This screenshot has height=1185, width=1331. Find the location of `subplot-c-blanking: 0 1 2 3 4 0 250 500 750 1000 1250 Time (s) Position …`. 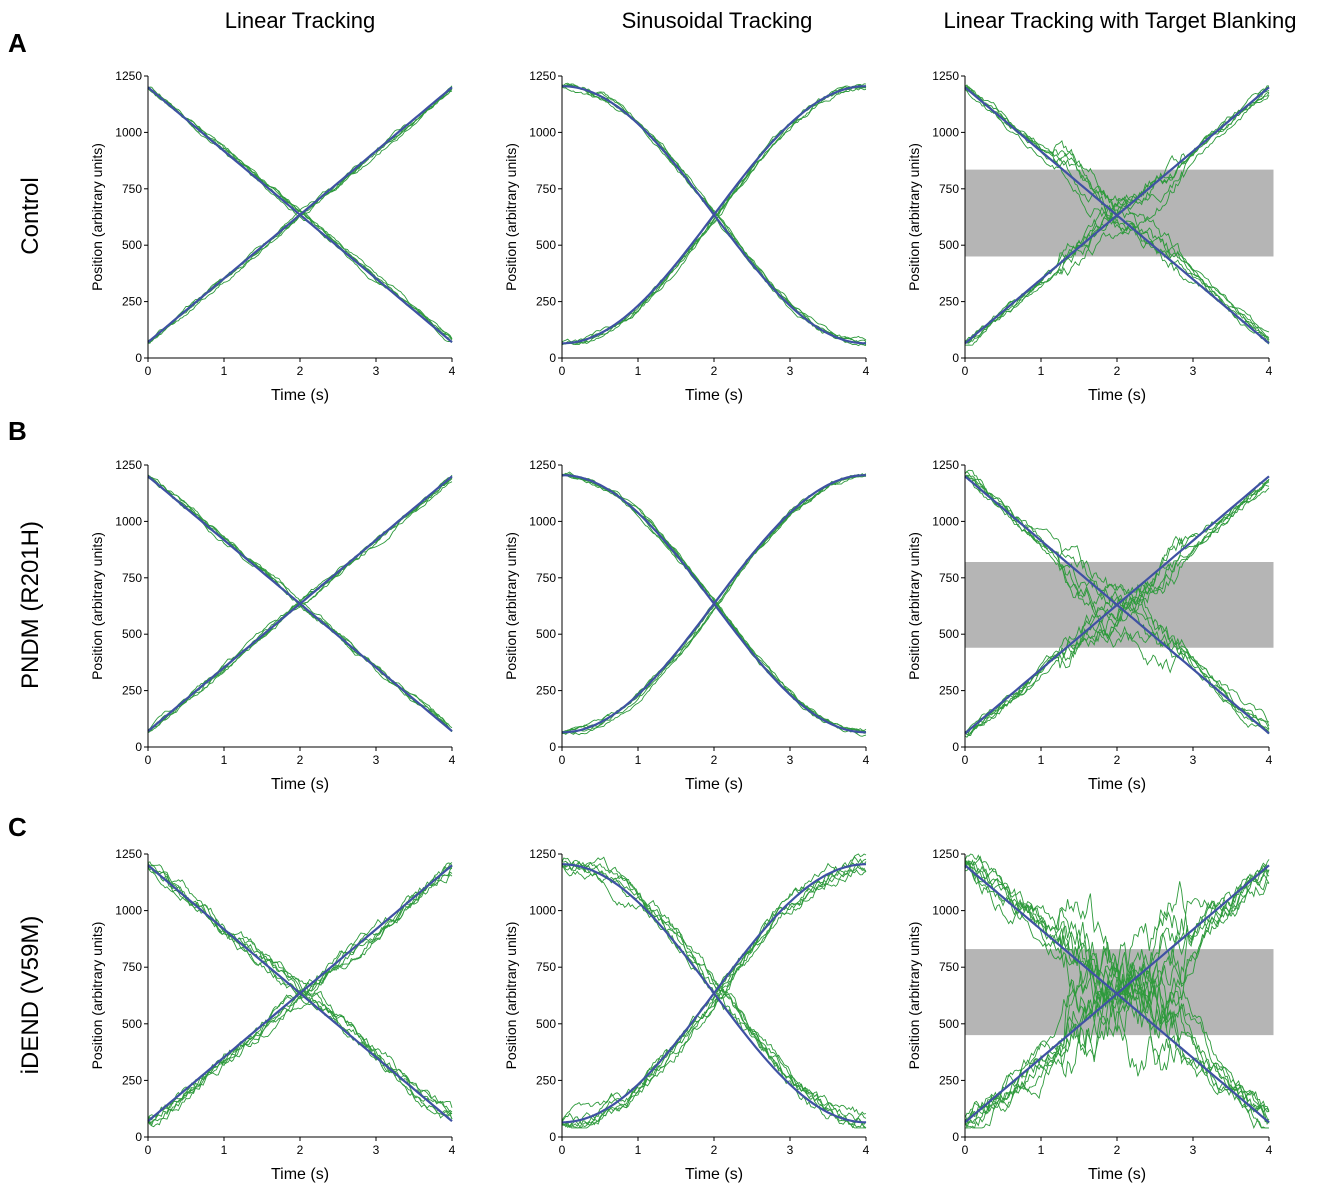

subplot-c-blanking: 0 1 2 3 4 0 250 500 750 1000 1250 Time (s) Position … is located at coordinates (1090, 1015).